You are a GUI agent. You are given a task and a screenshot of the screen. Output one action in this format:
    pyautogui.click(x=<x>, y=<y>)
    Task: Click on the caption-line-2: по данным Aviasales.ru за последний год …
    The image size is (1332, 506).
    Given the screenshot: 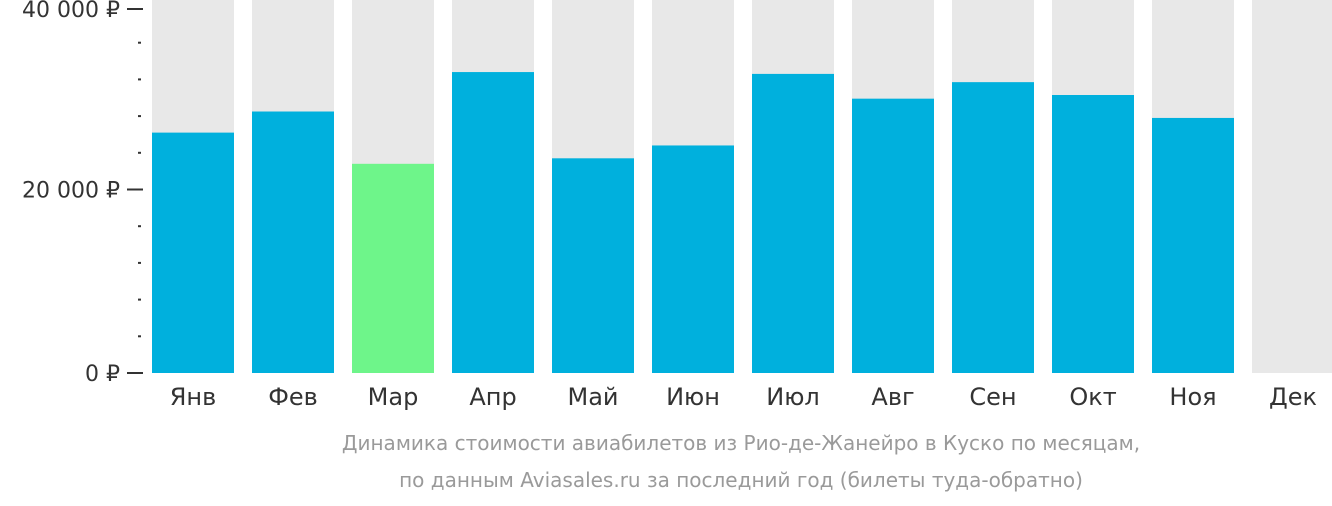 What is the action you would take?
    pyautogui.click(x=741, y=480)
    